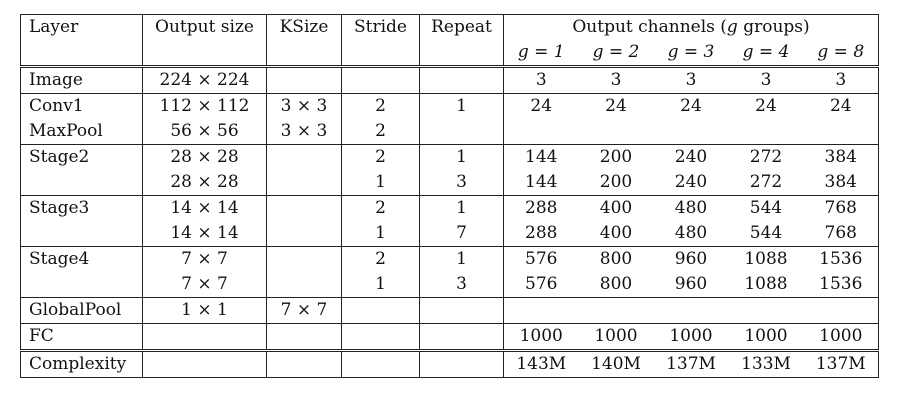 The image size is (898, 402). What do you see at coordinates (766, 80) in the screenshot?
I see `cell-channels-g4: 3` at bounding box center [766, 80].